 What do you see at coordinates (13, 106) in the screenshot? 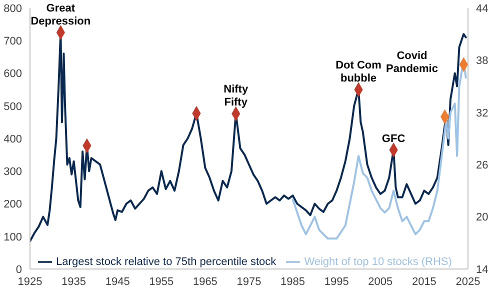
I see `y-tick-label: 500` at bounding box center [13, 106].